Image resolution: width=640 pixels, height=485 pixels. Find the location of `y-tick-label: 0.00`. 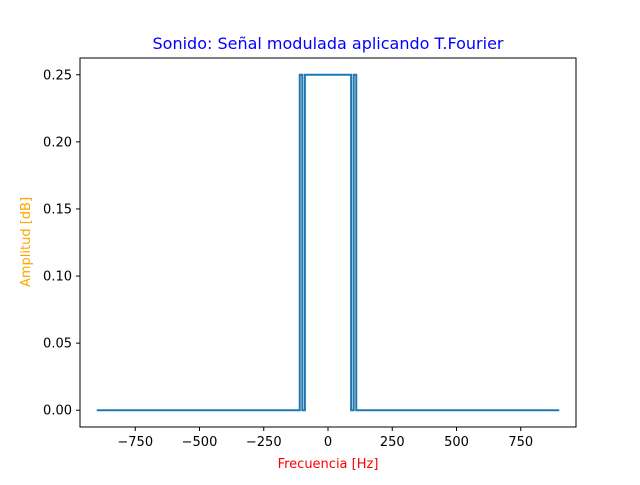

y-tick-label: 0.00 is located at coordinates (57, 411).